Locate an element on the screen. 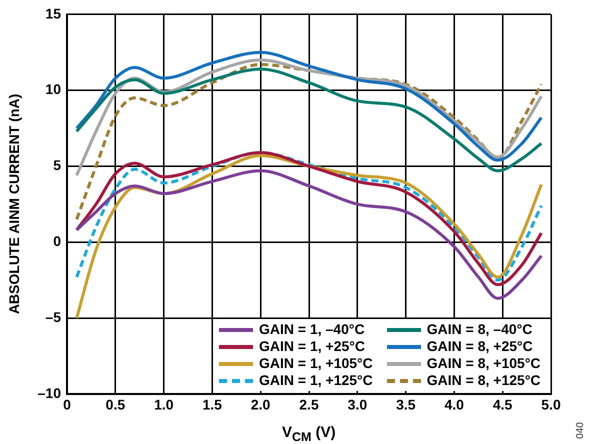 This screenshot has width=593, height=444. x-tick-label: 2.0 is located at coordinates (260, 404).